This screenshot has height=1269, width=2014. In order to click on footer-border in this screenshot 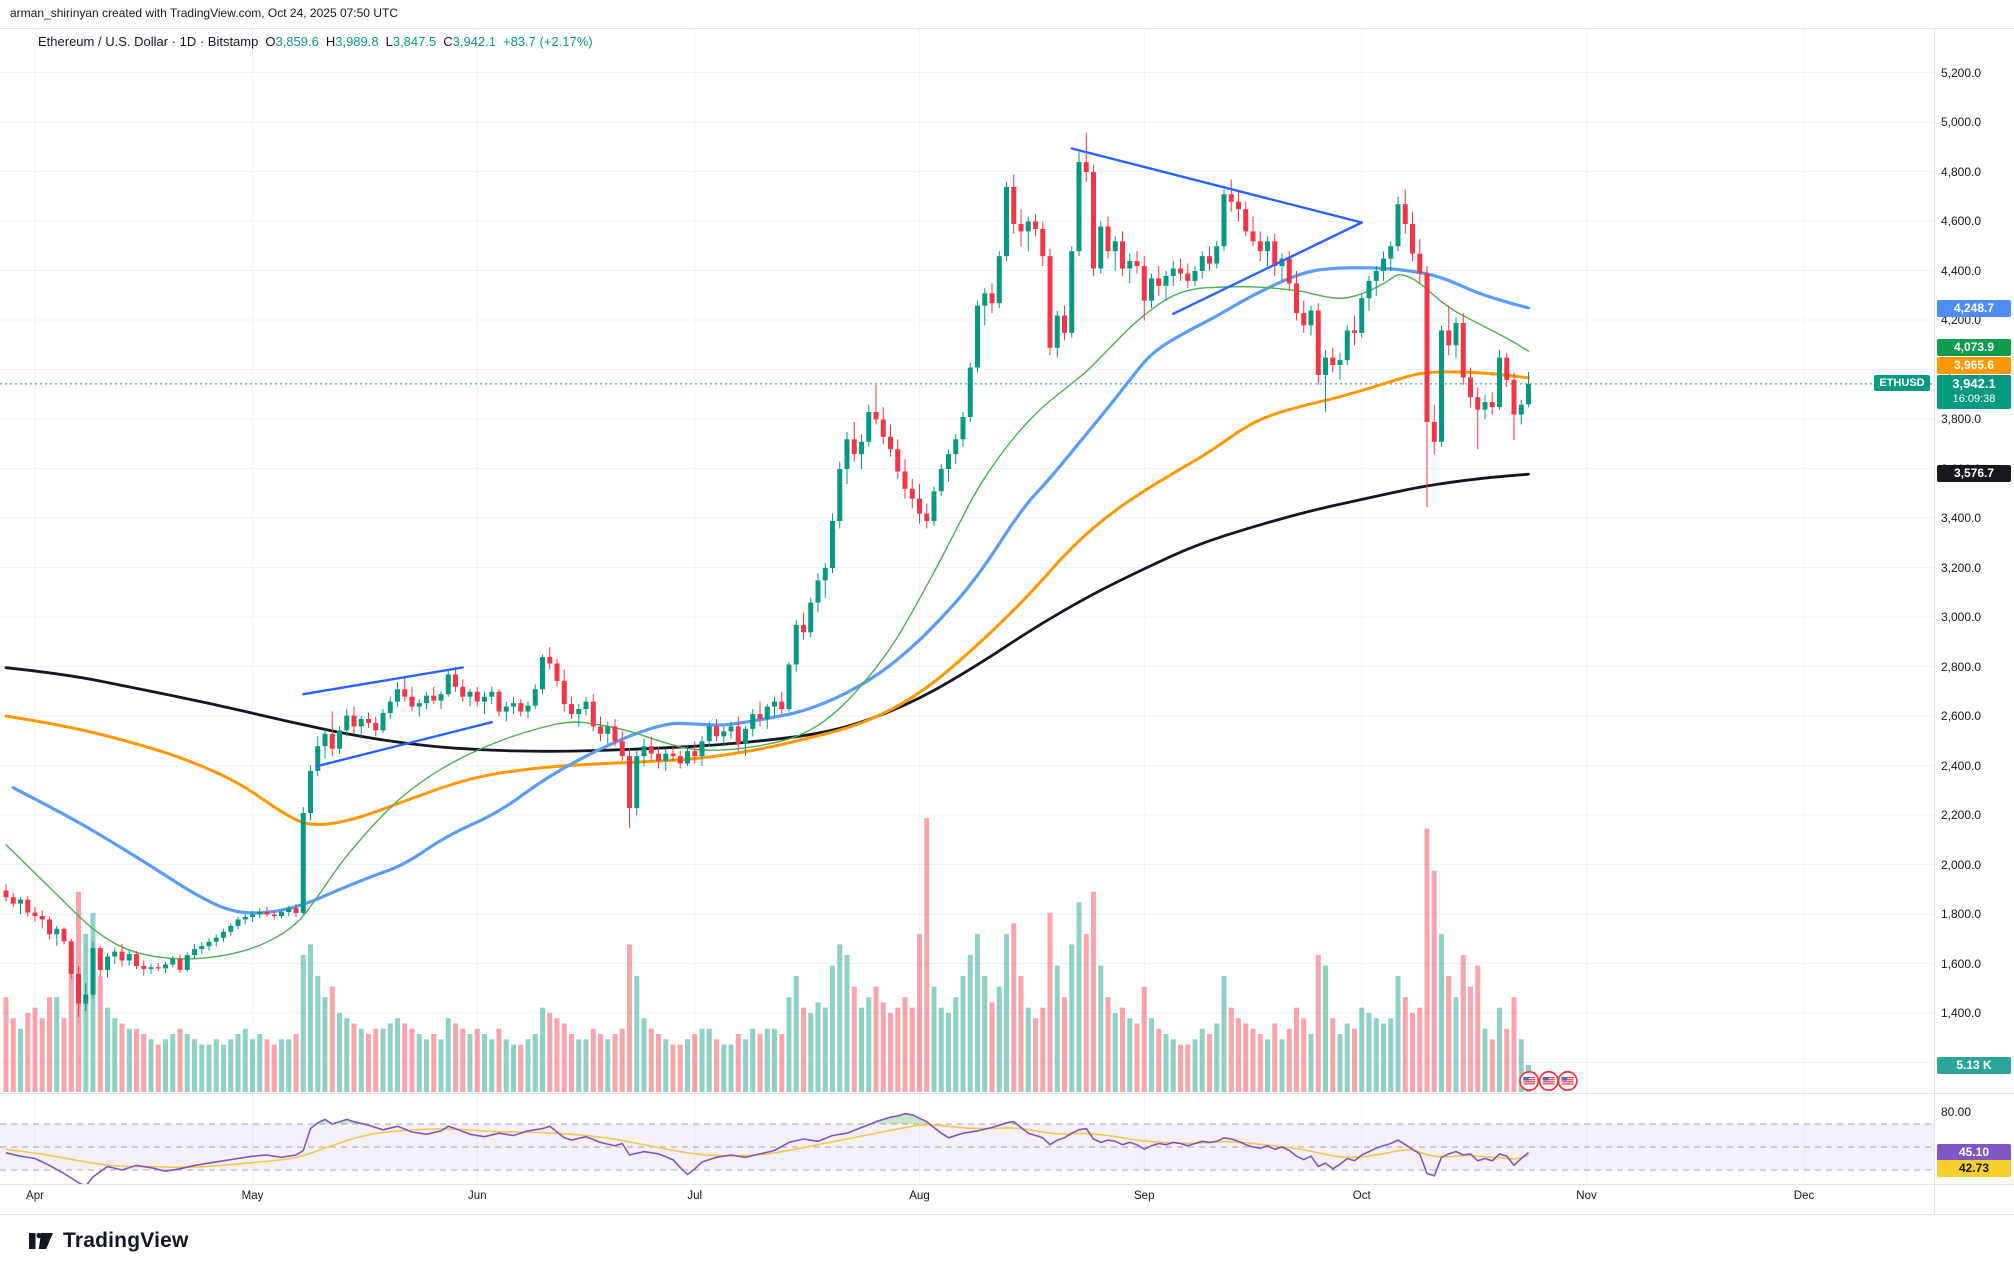, I will do `click(1007, 1214)`.